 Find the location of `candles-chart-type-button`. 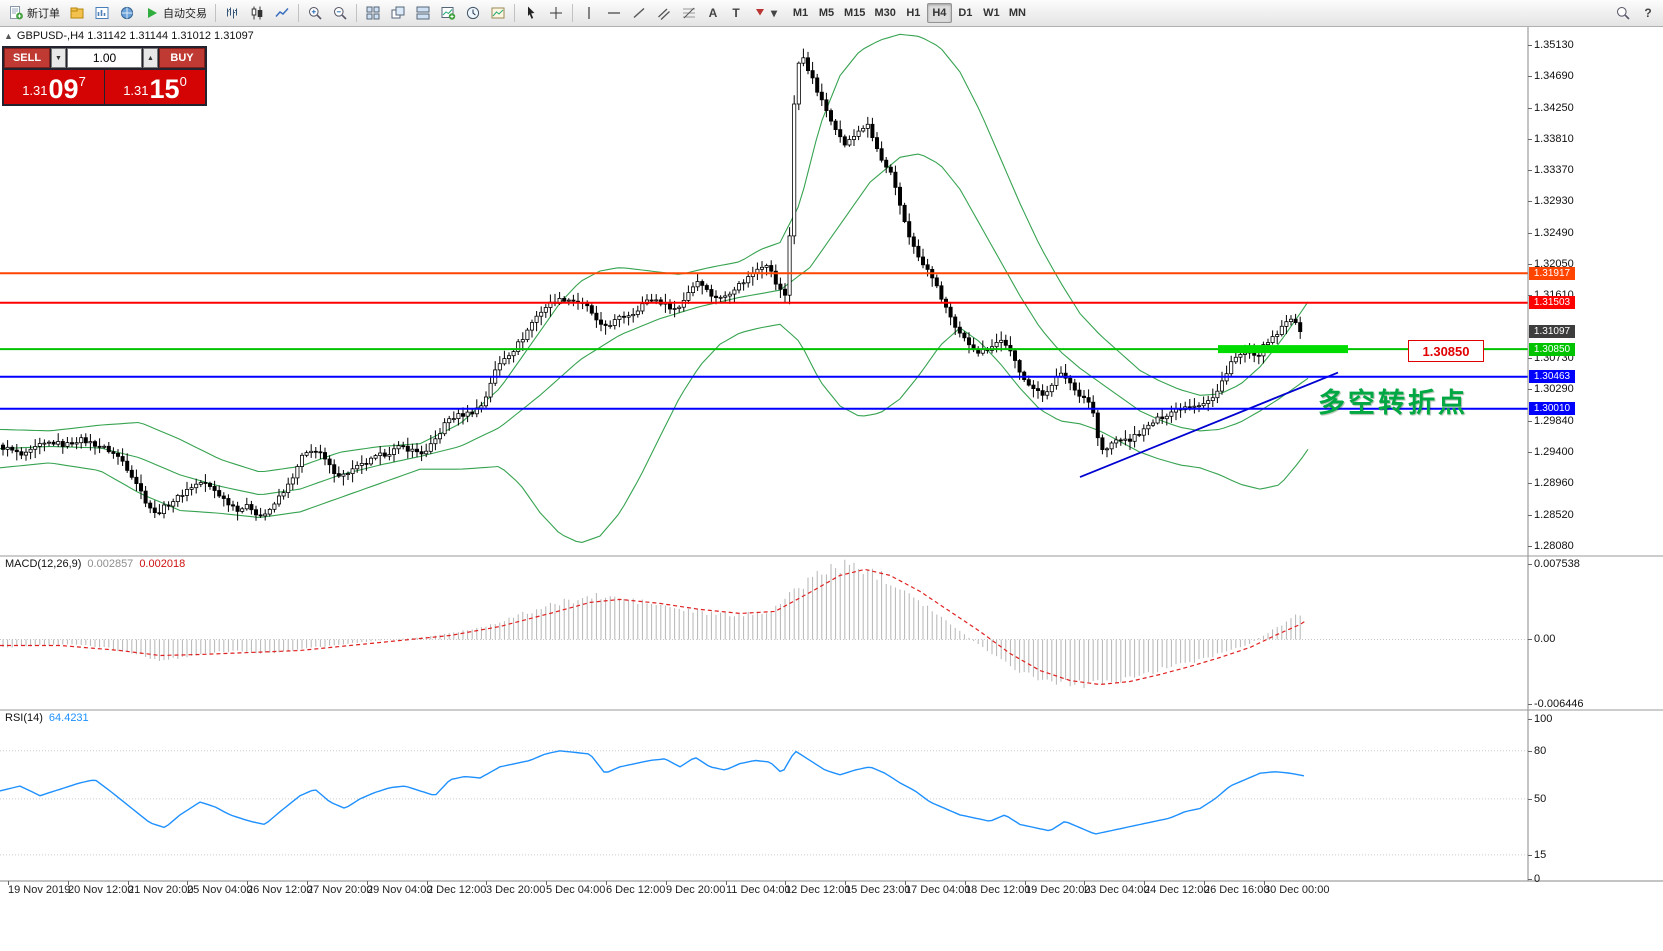

candles-chart-type-button is located at coordinates (257, 13).